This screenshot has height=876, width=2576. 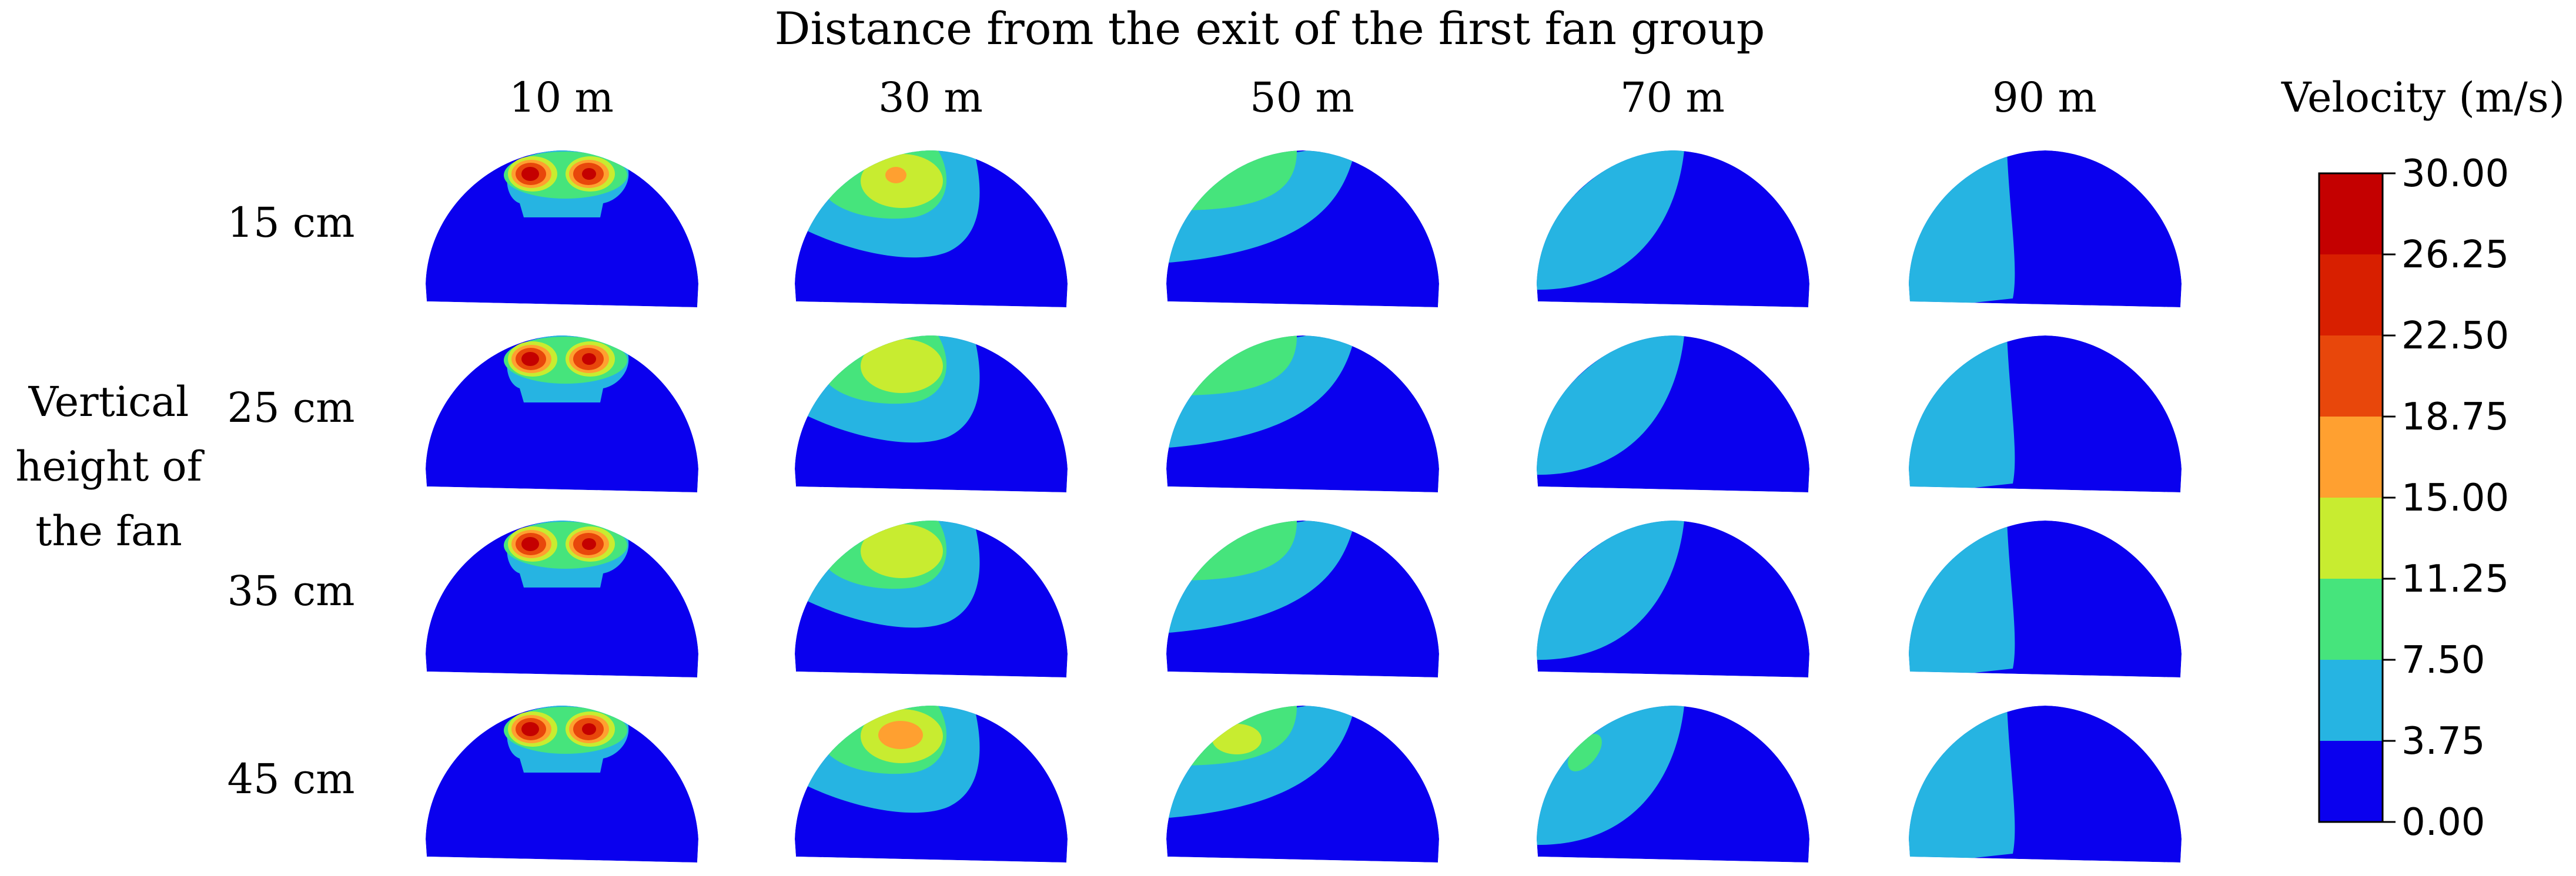 I want to click on colorbar-tick-label: 26.25, so click(x=2455, y=255).